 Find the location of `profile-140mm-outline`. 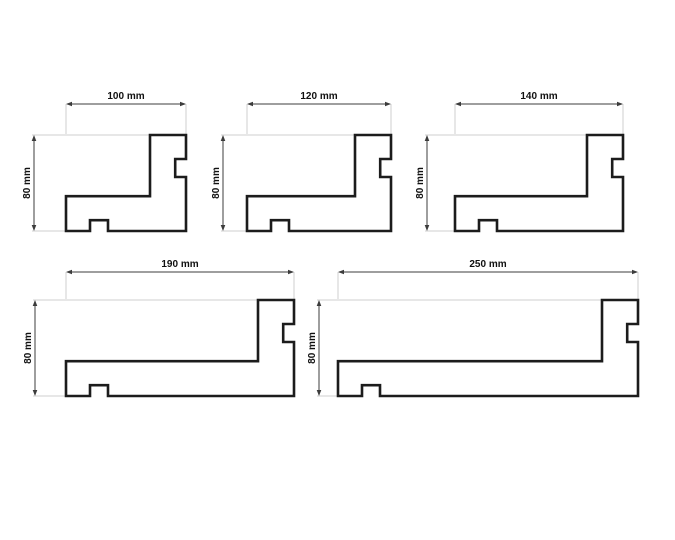

profile-140mm-outline is located at coordinates (539, 183).